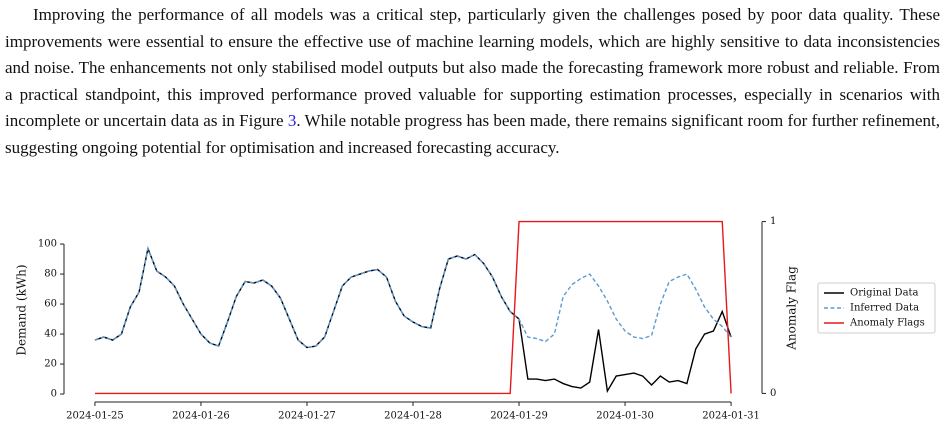  I want to click on legend-label: Original Data, so click(884, 293).